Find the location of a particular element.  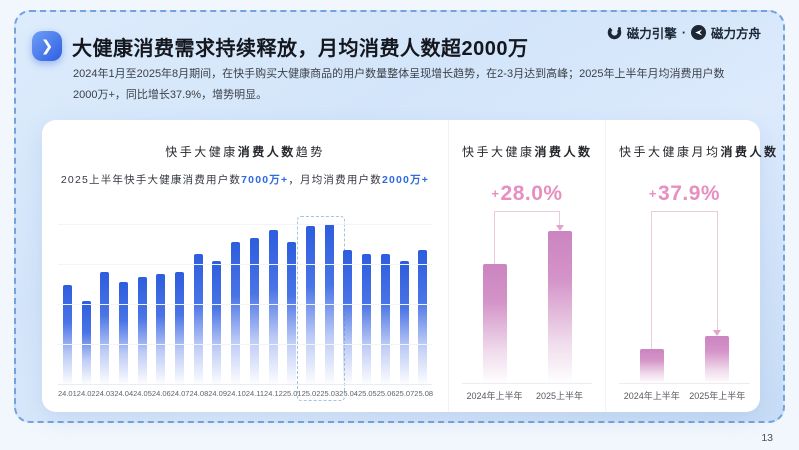

compare-bar-2025年上半年 is located at coordinates (717, 359).